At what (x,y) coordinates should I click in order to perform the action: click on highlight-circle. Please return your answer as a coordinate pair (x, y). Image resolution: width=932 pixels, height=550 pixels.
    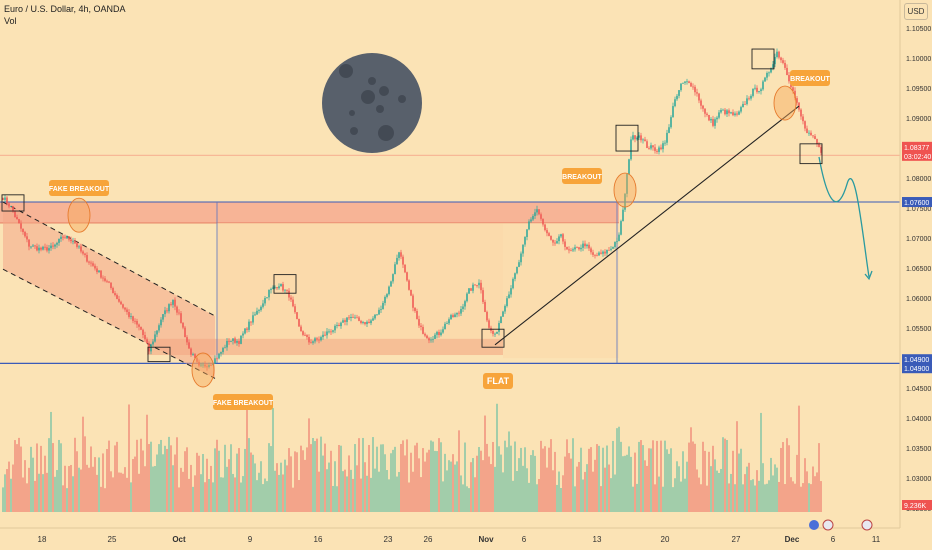
    Looking at the image, I should click on (79, 215).